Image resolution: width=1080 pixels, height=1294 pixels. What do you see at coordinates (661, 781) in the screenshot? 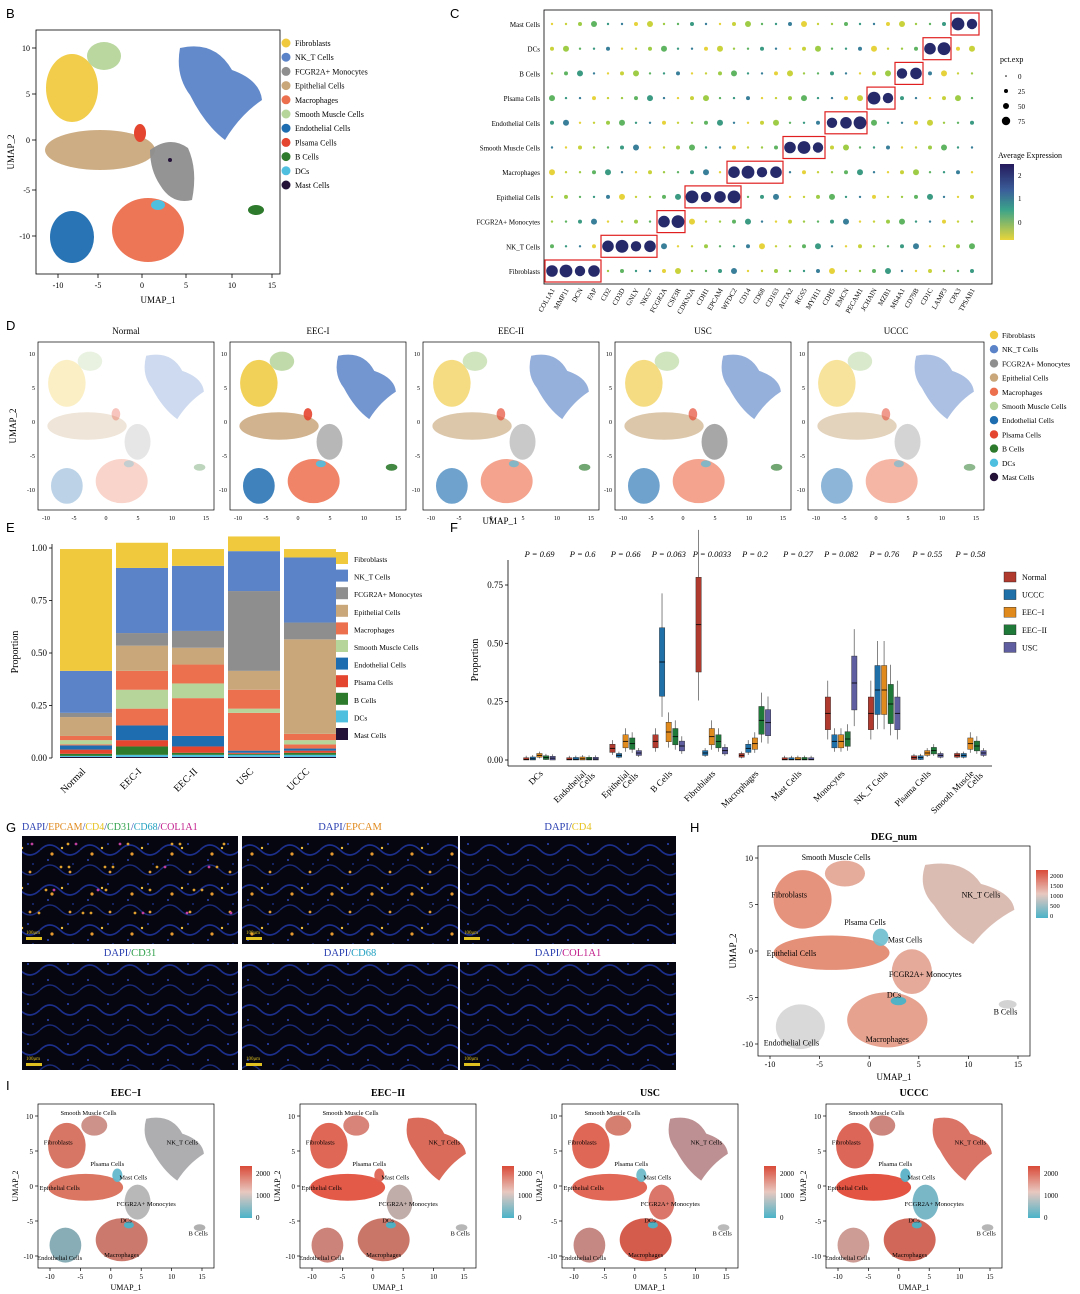
I see `x-tick-label: B Cells` at bounding box center [661, 781].